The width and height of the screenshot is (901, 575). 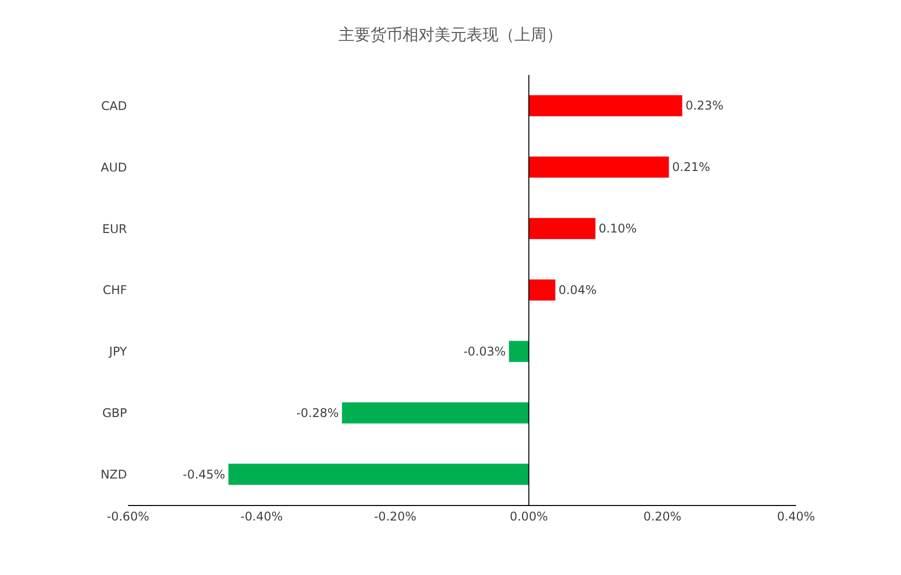 I want to click on chart-title: 主要货币相对美元表现（上周）, so click(x=450, y=34).